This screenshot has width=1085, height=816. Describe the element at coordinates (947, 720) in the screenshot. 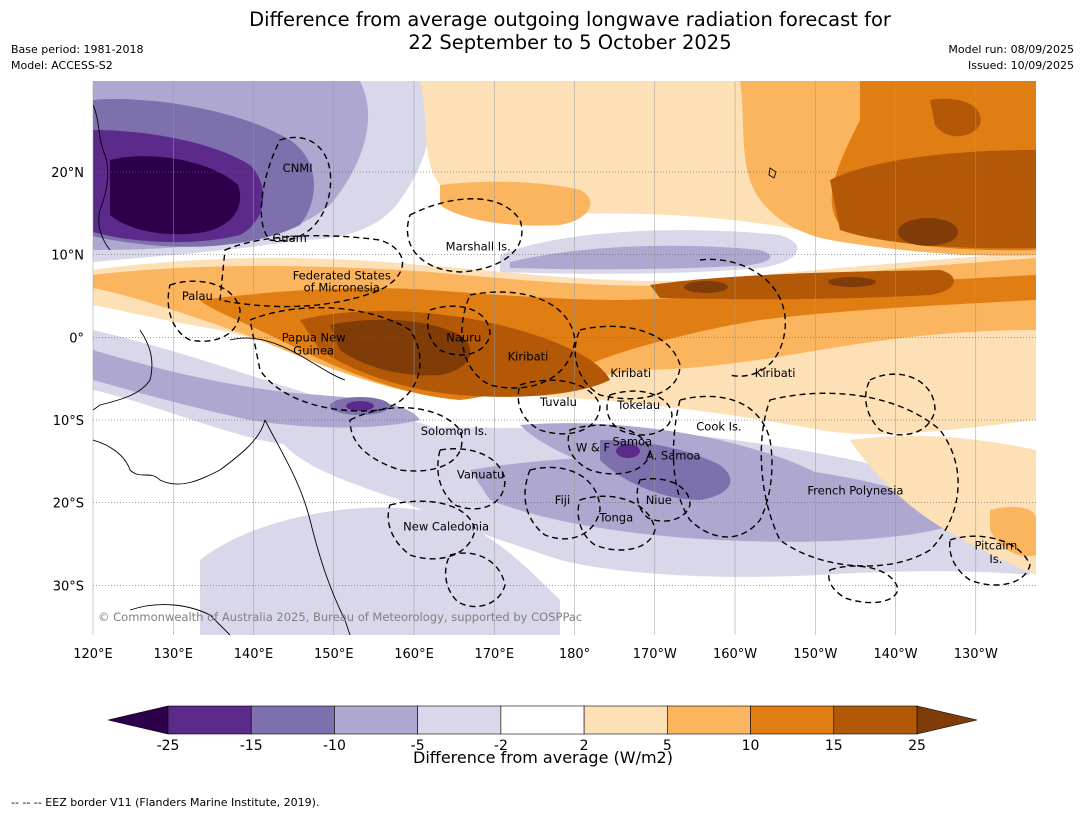

I see `colorbar-over-arrow` at that location.